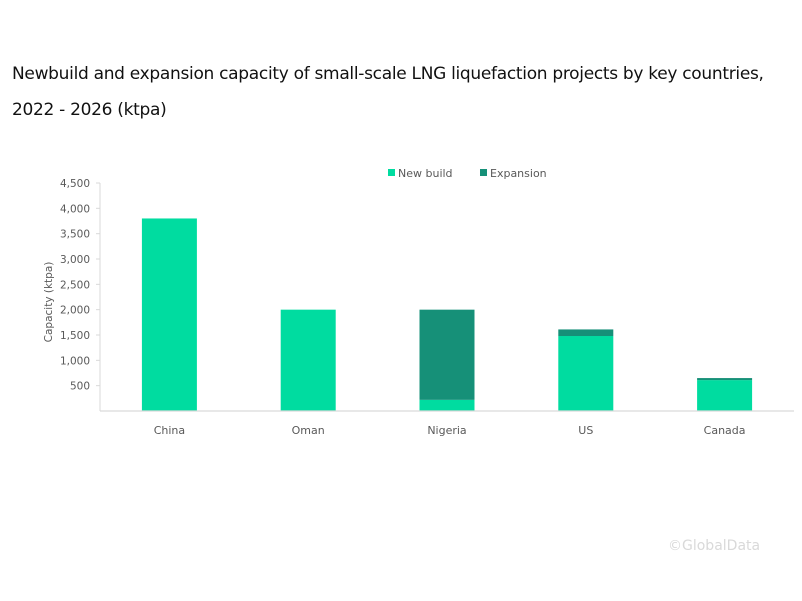 The height and width of the screenshot is (601, 802). What do you see at coordinates (169, 430) in the screenshot?
I see `x-tick-label: China` at bounding box center [169, 430].